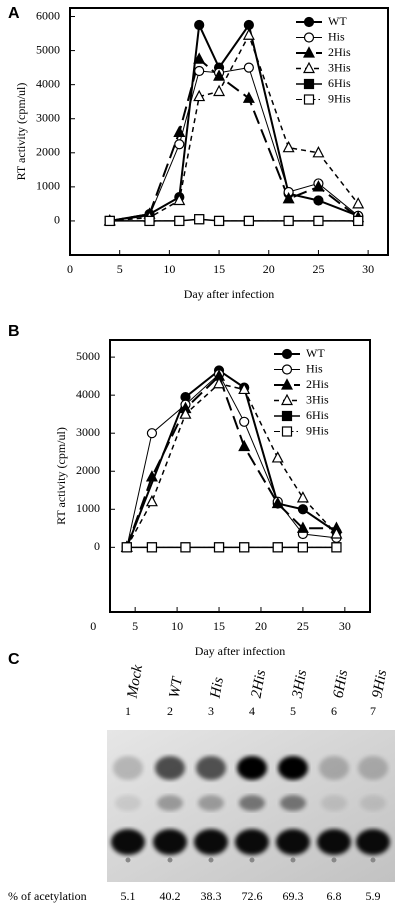 Image resolution: width=406 pixels, height=908 pixels. Describe the element at coordinates (88, 508) in the screenshot. I see `y-tick-label: 1000` at that location.